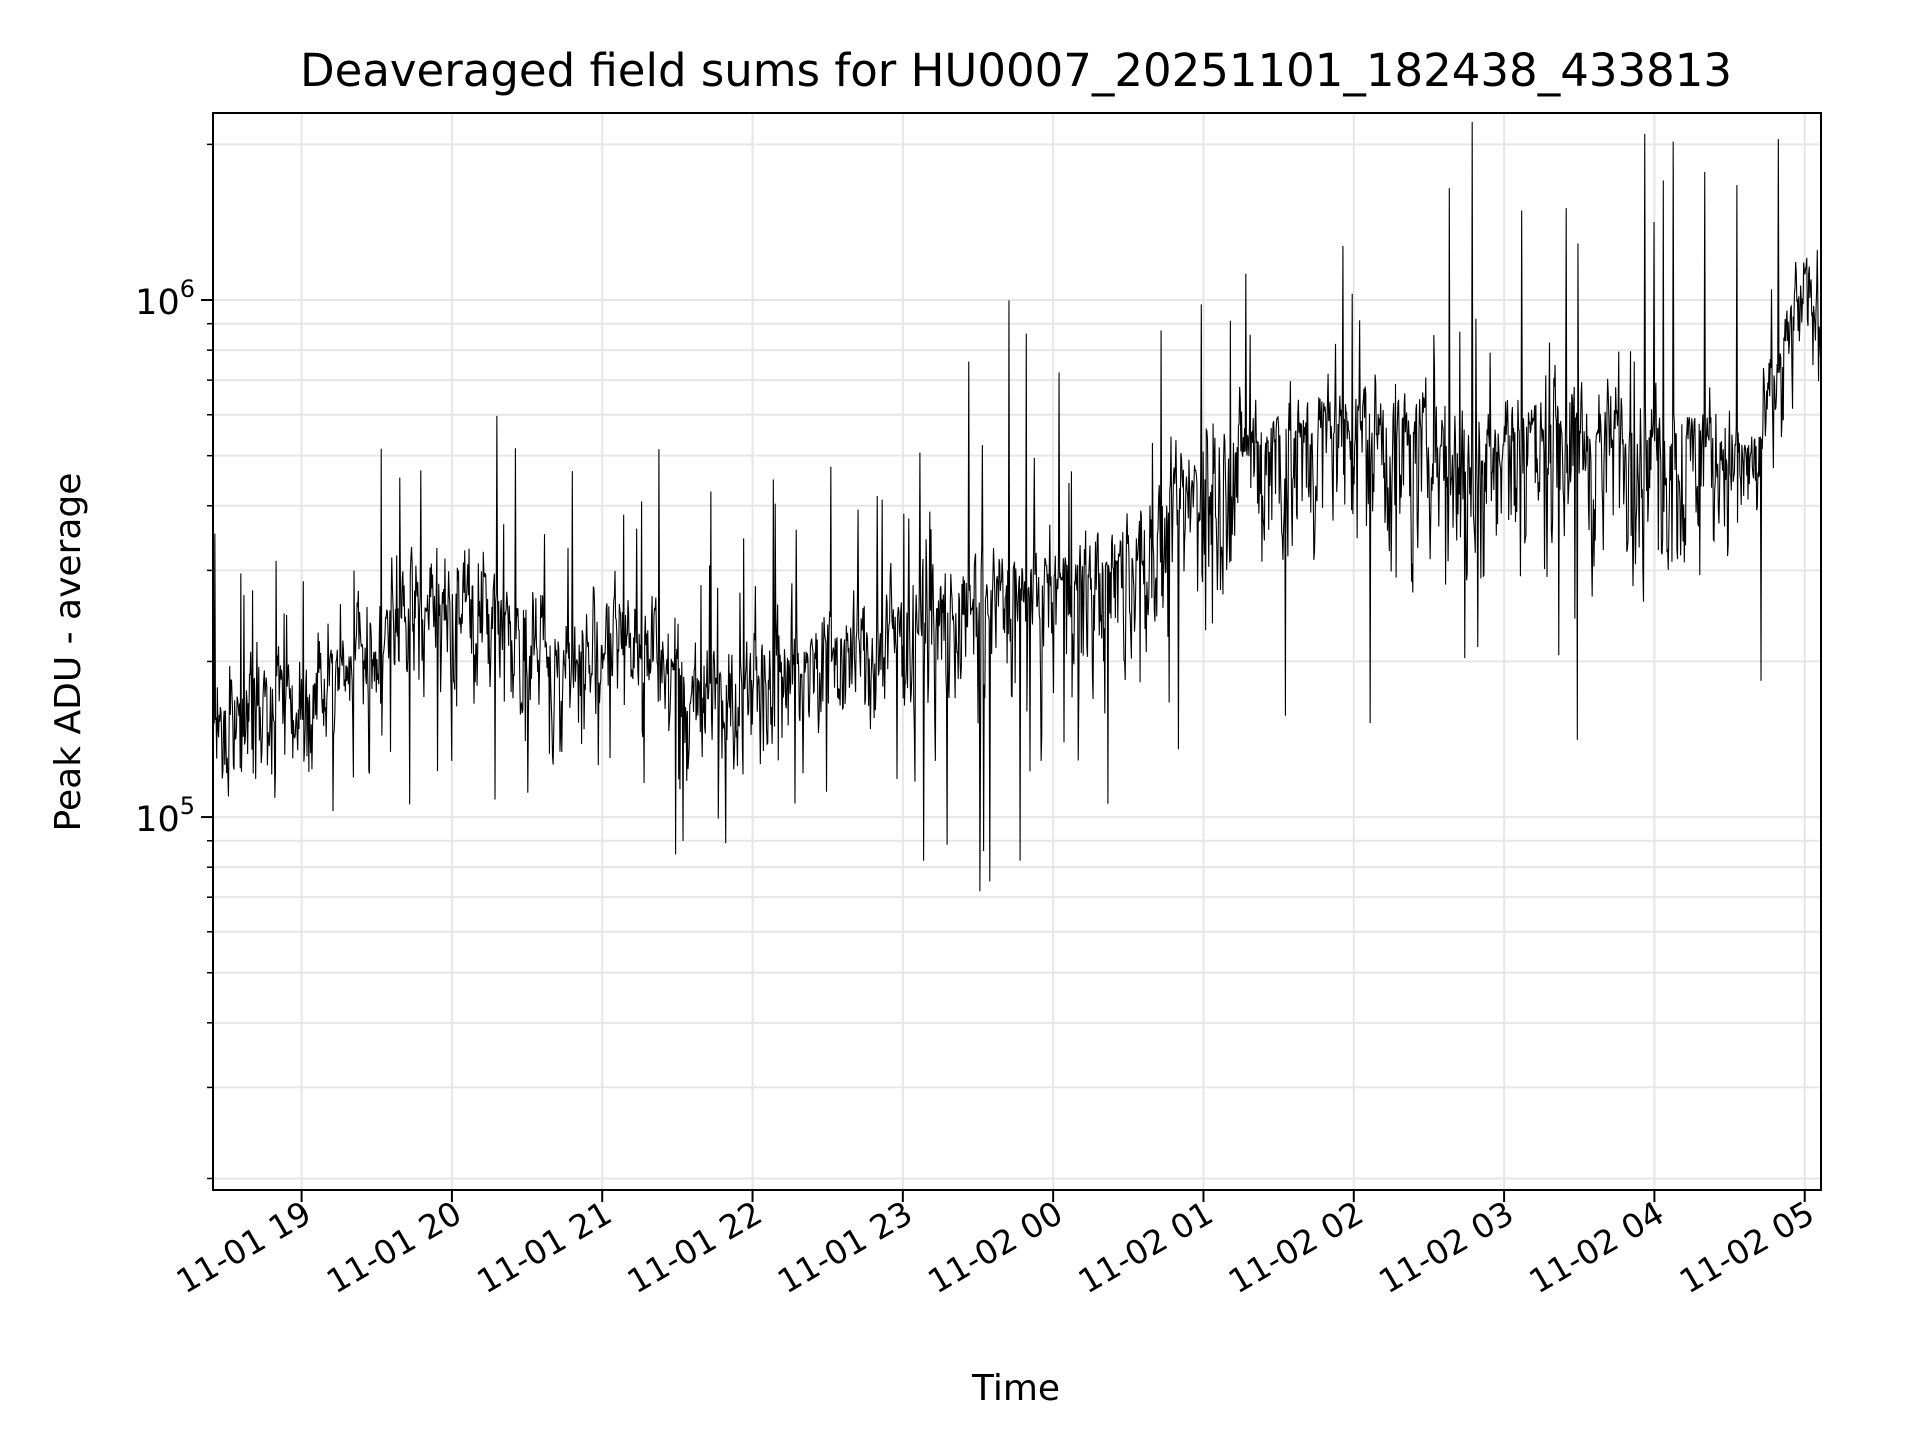 The height and width of the screenshot is (1440, 1920). Describe the element at coordinates (1015, 1388) in the screenshot. I see `x-axis-label: Time` at that location.